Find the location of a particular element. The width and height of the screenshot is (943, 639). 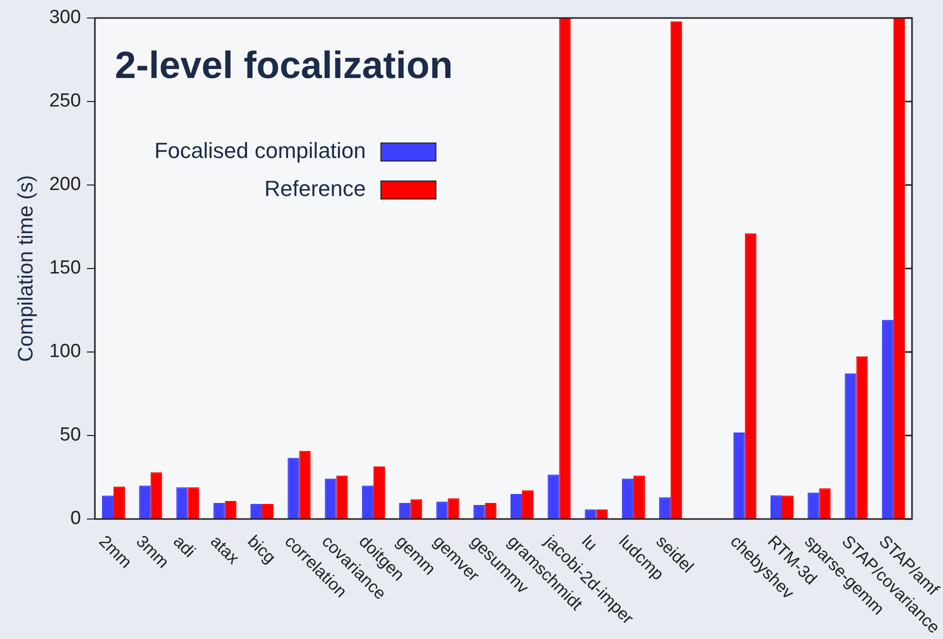

y-tick-label: 150 is located at coordinates (65, 268).